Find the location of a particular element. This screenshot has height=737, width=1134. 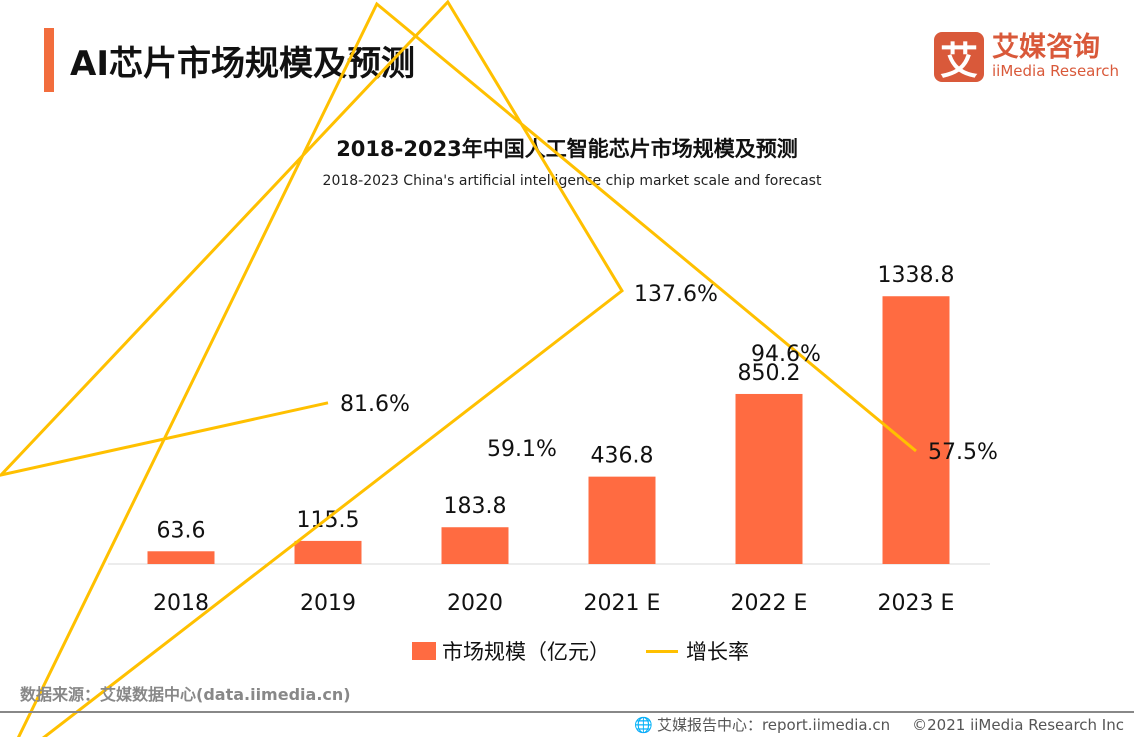

logo-mark: 艾 is located at coordinates (959, 57).